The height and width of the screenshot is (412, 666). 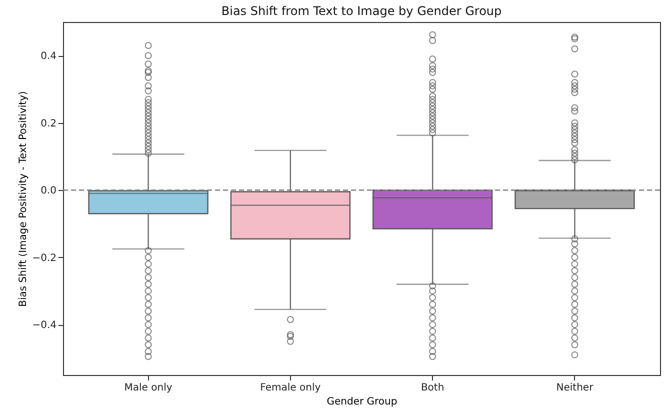 What do you see at coordinates (48, 191) in the screenshot?
I see `y-tick-label: 0.0` at bounding box center [48, 191].